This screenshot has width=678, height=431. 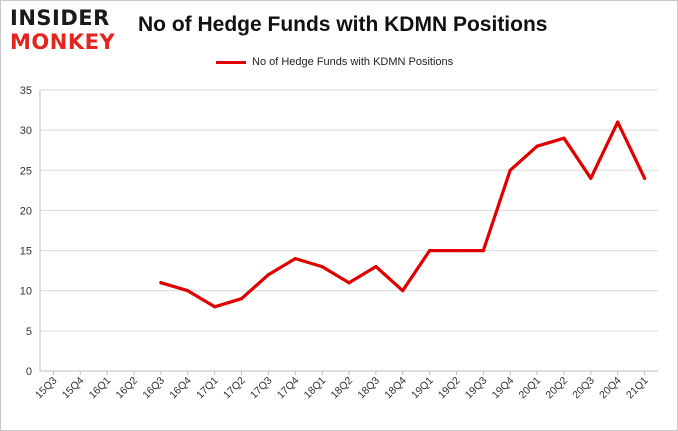 I want to click on x-tick-label: 19Q3, so click(x=476, y=388).